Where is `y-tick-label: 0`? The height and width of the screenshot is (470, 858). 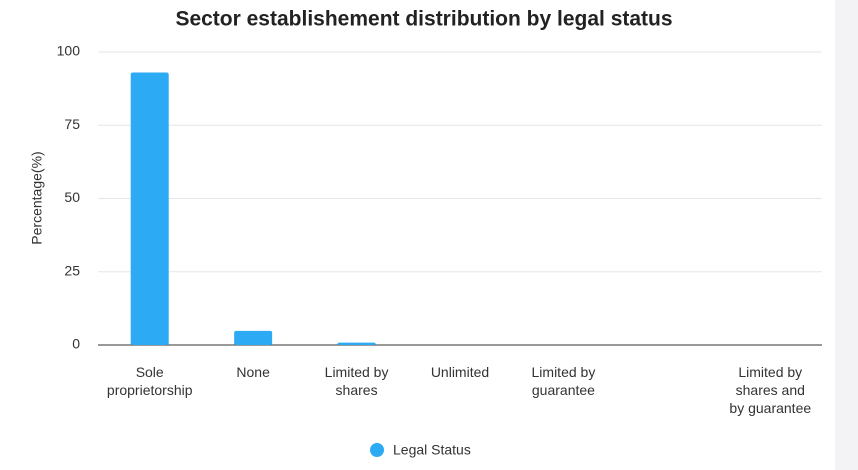
y-tick-label: 0 is located at coordinates (76, 344).